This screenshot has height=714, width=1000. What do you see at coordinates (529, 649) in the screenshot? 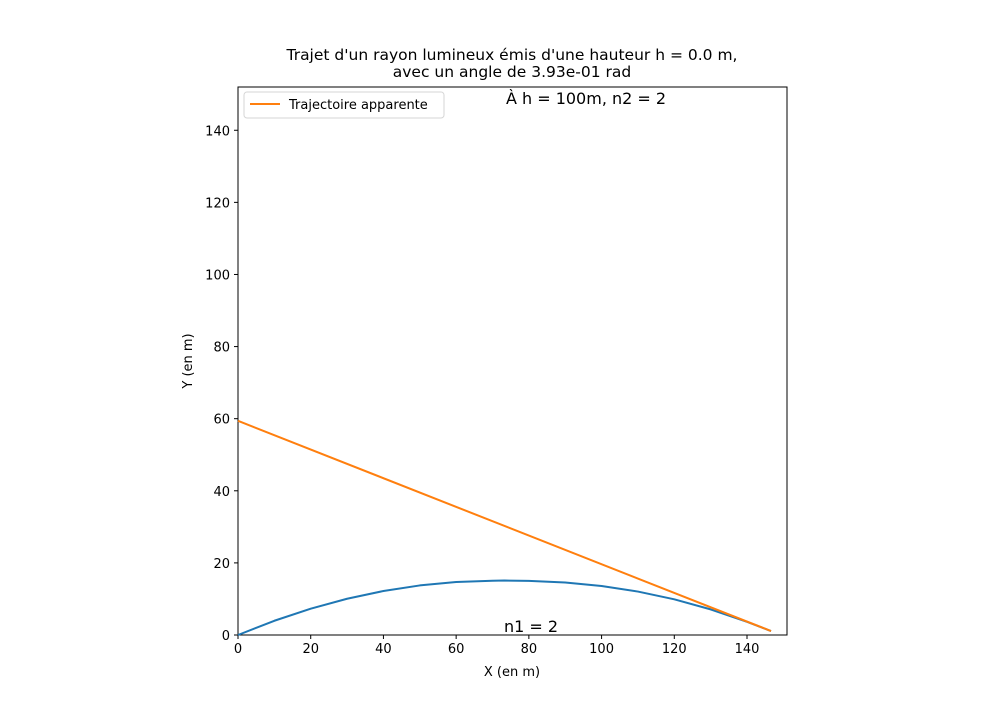
I see `x-tick-label: 80` at bounding box center [529, 649].